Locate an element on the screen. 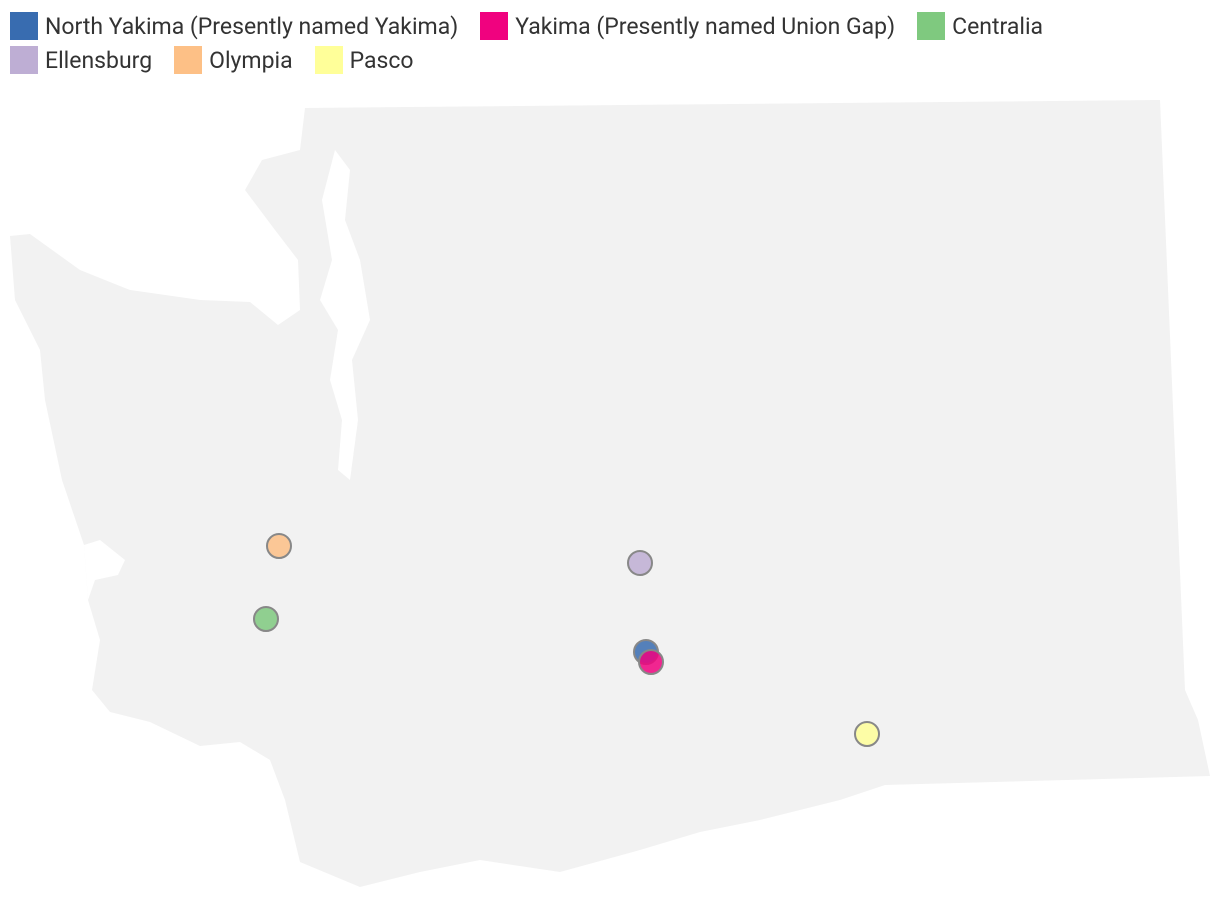 The image size is (1220, 900). legend-label: Yakima (Presently named Union Gap) is located at coordinates (705, 26).